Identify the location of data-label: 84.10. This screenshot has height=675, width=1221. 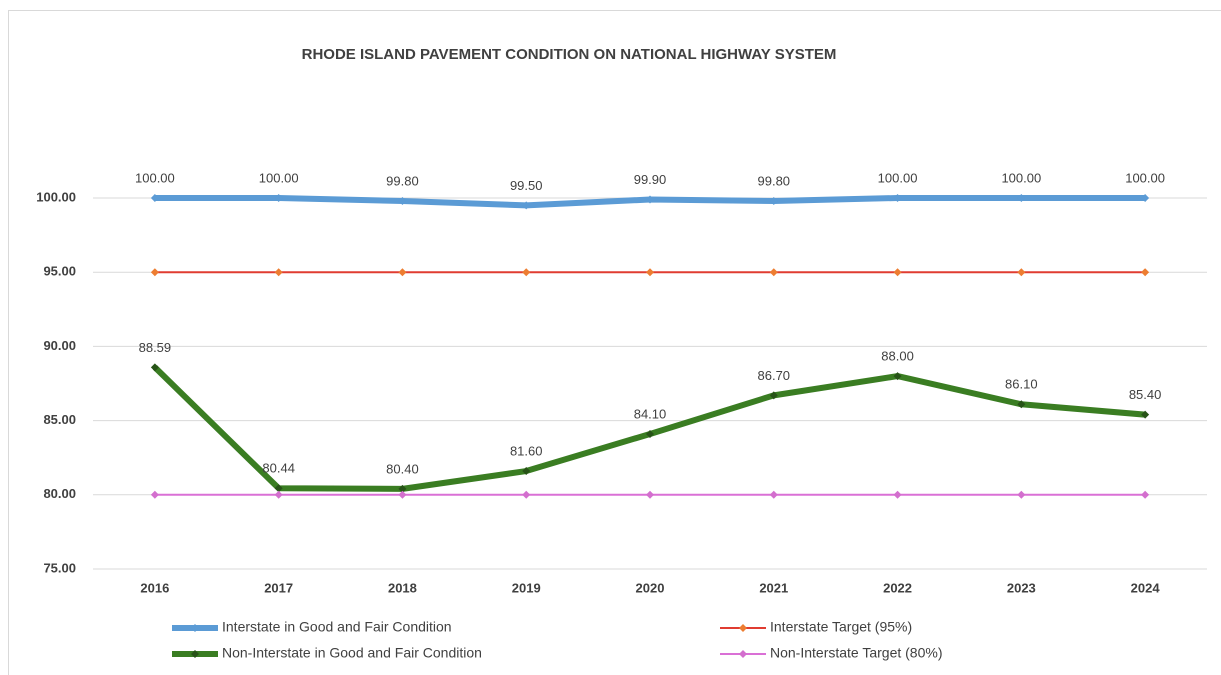
(650, 413).